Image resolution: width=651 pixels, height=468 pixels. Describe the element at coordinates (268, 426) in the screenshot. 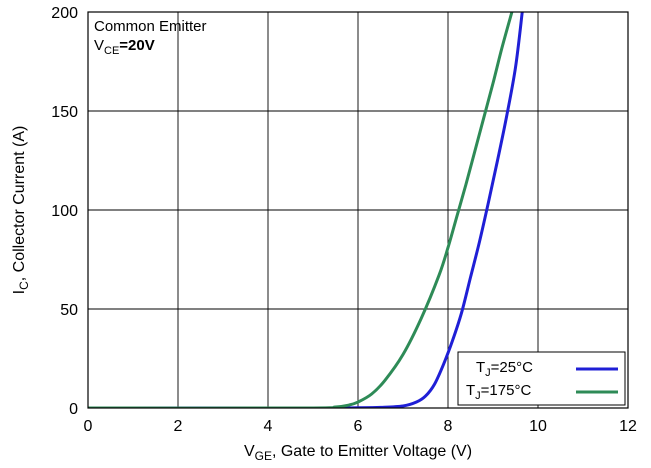

I see `x-tick-label: 4` at that location.